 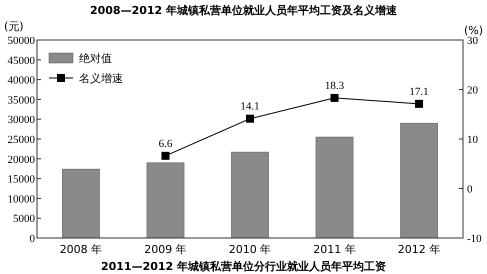 What do you see at coordinates (22, 60) in the screenshot?
I see `y-tick-label: 45000` at bounding box center [22, 60].